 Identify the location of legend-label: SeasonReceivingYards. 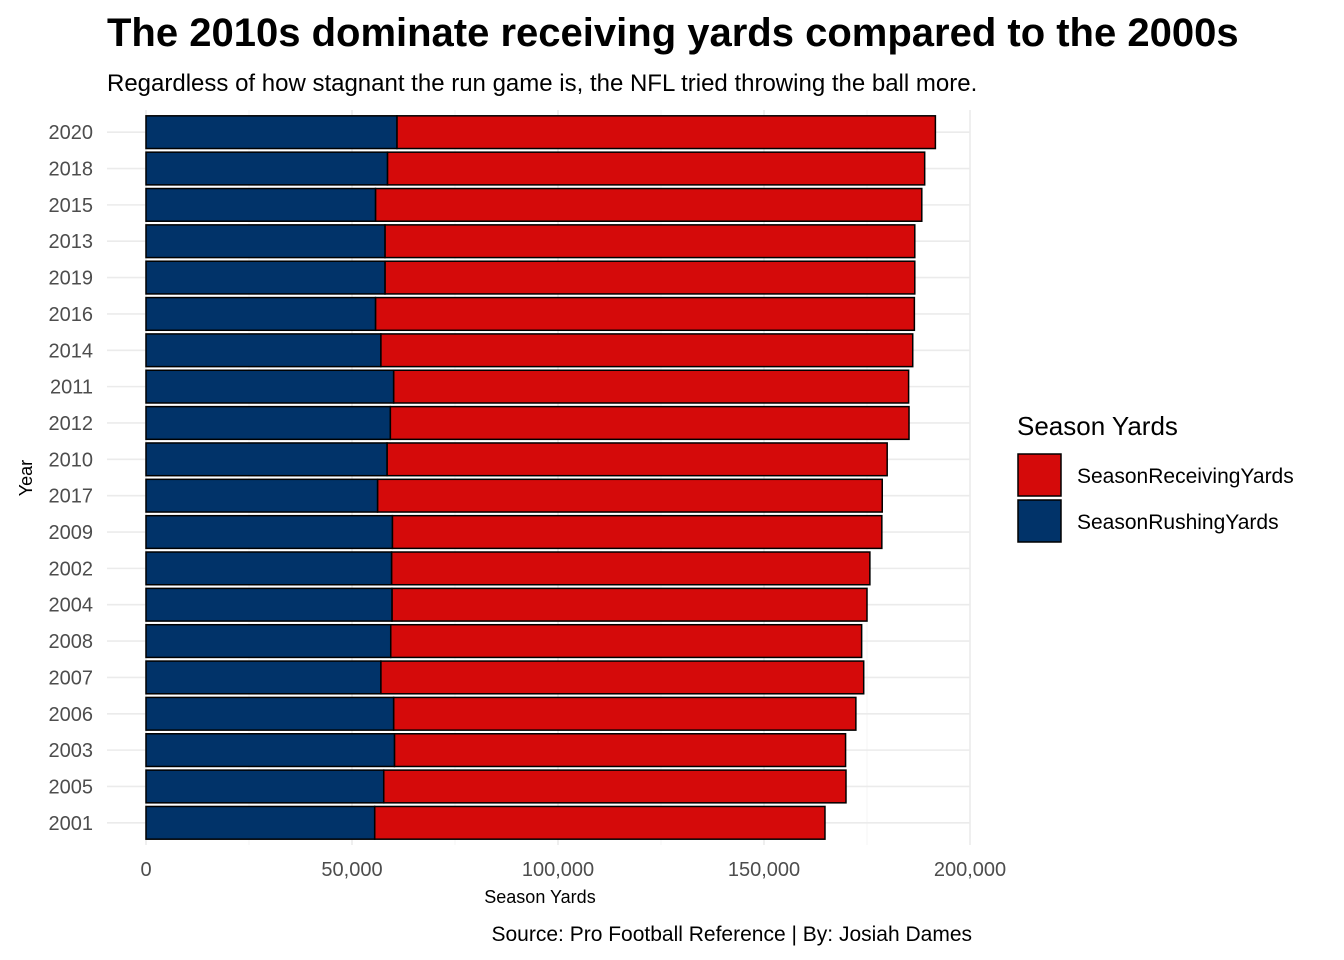
(1185, 476).